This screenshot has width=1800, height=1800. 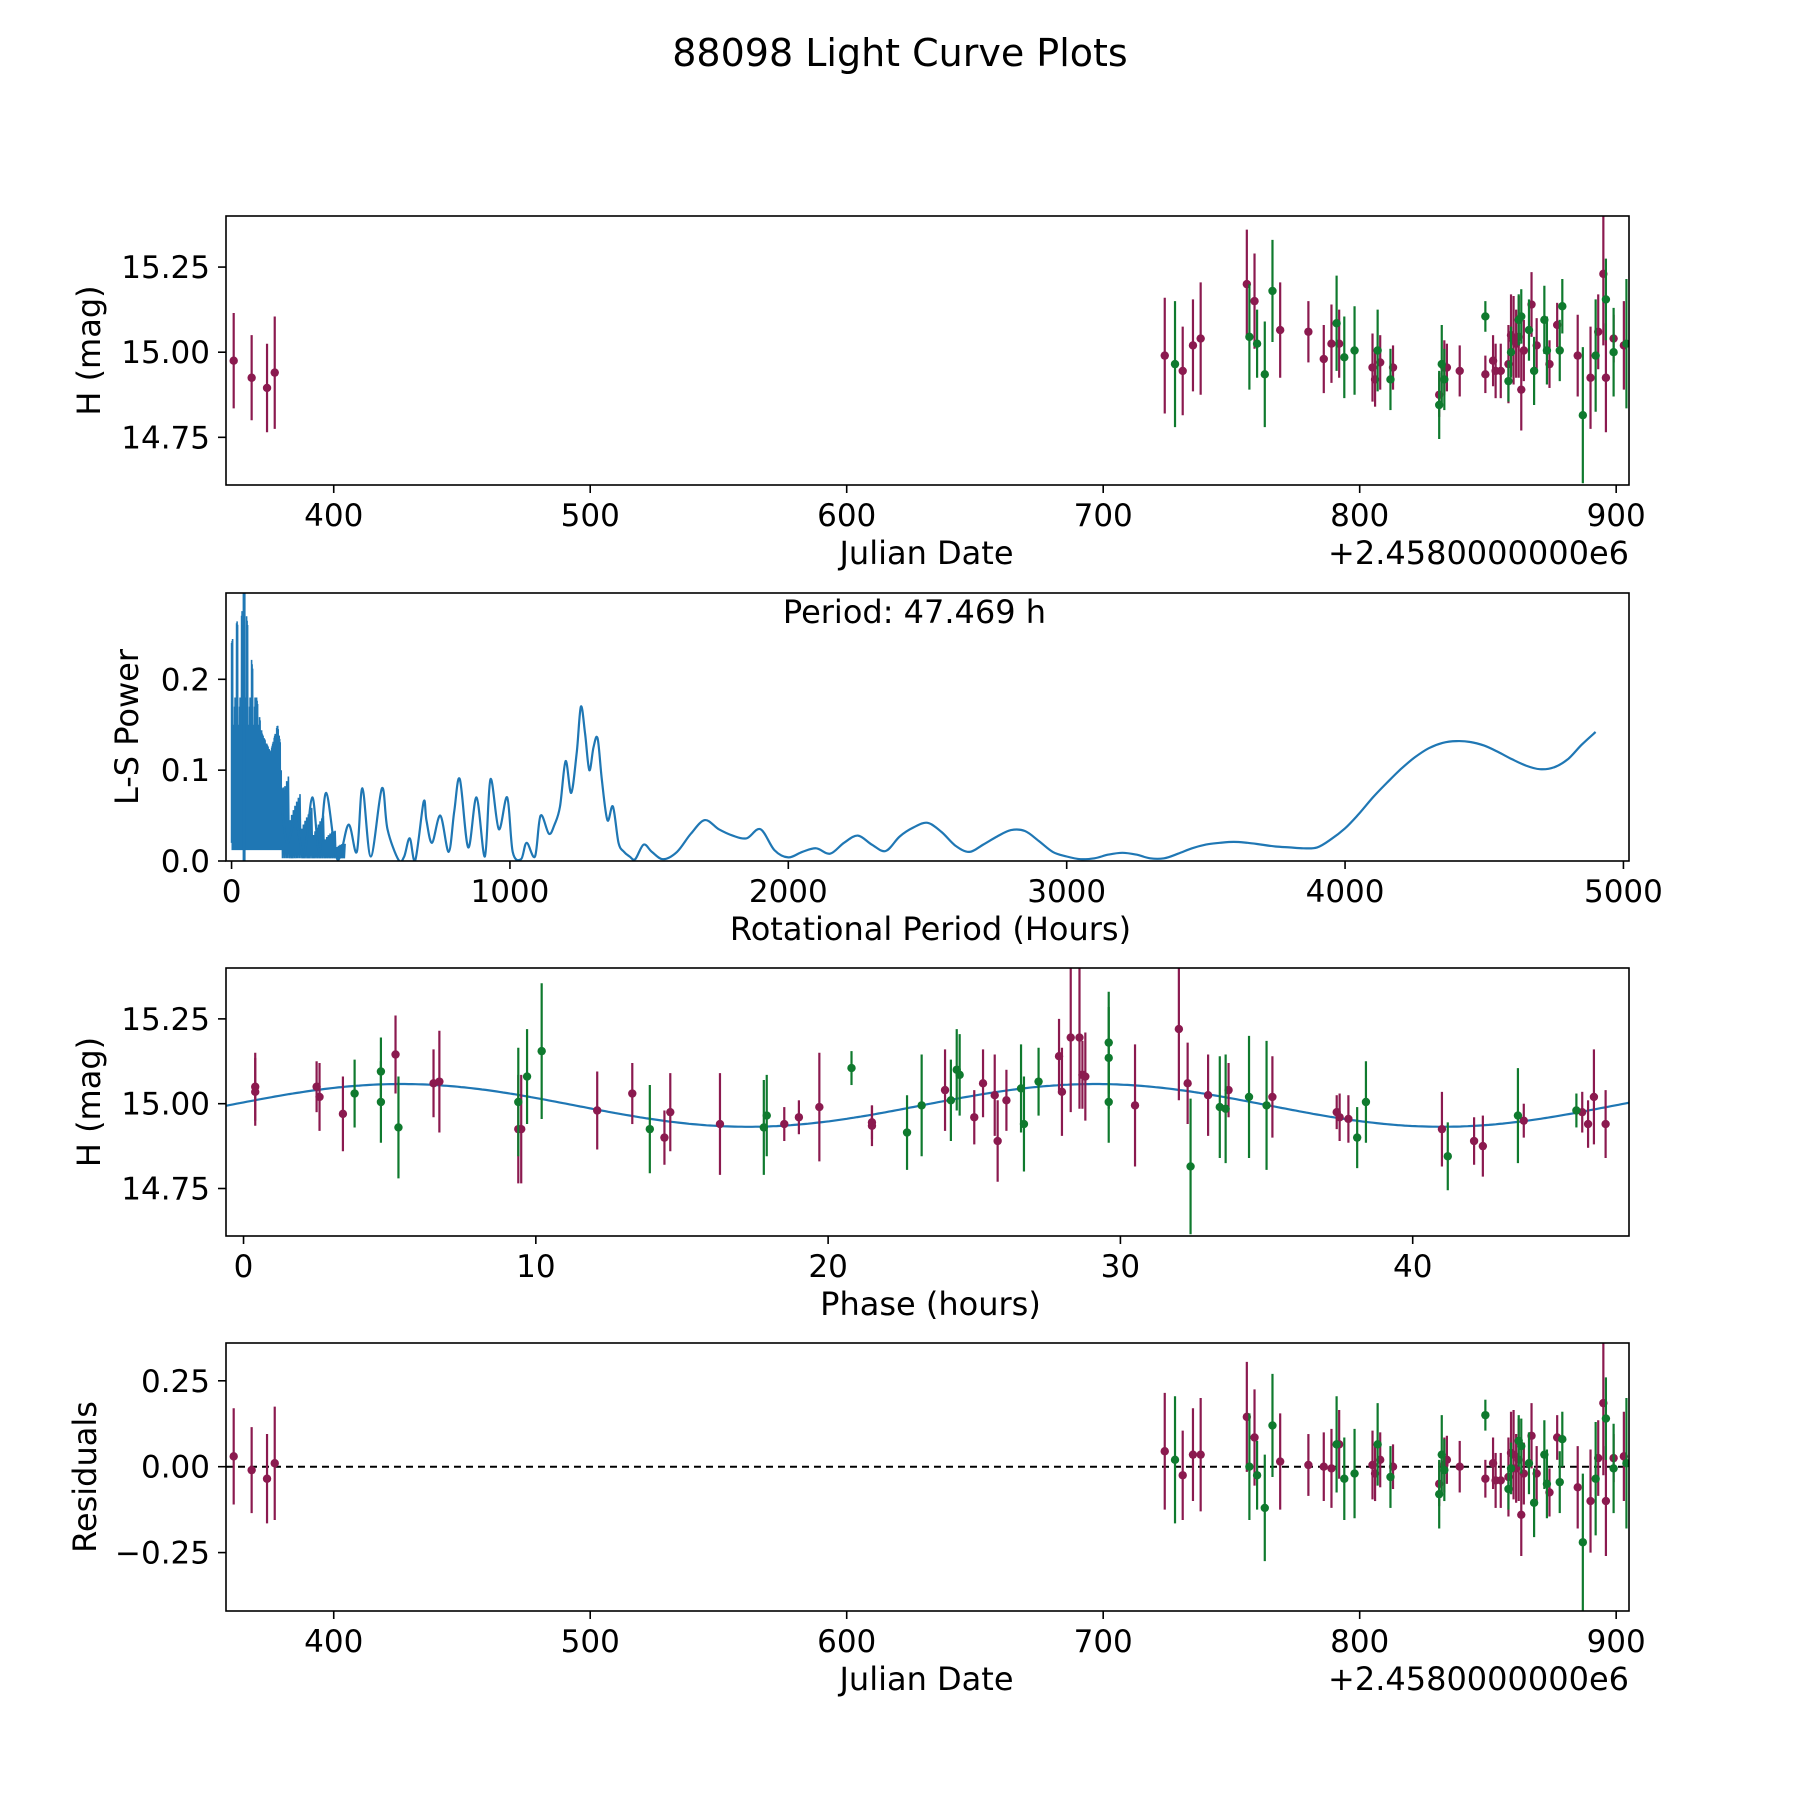 I want to click on x-tick-label: 500, so click(x=590, y=1642).